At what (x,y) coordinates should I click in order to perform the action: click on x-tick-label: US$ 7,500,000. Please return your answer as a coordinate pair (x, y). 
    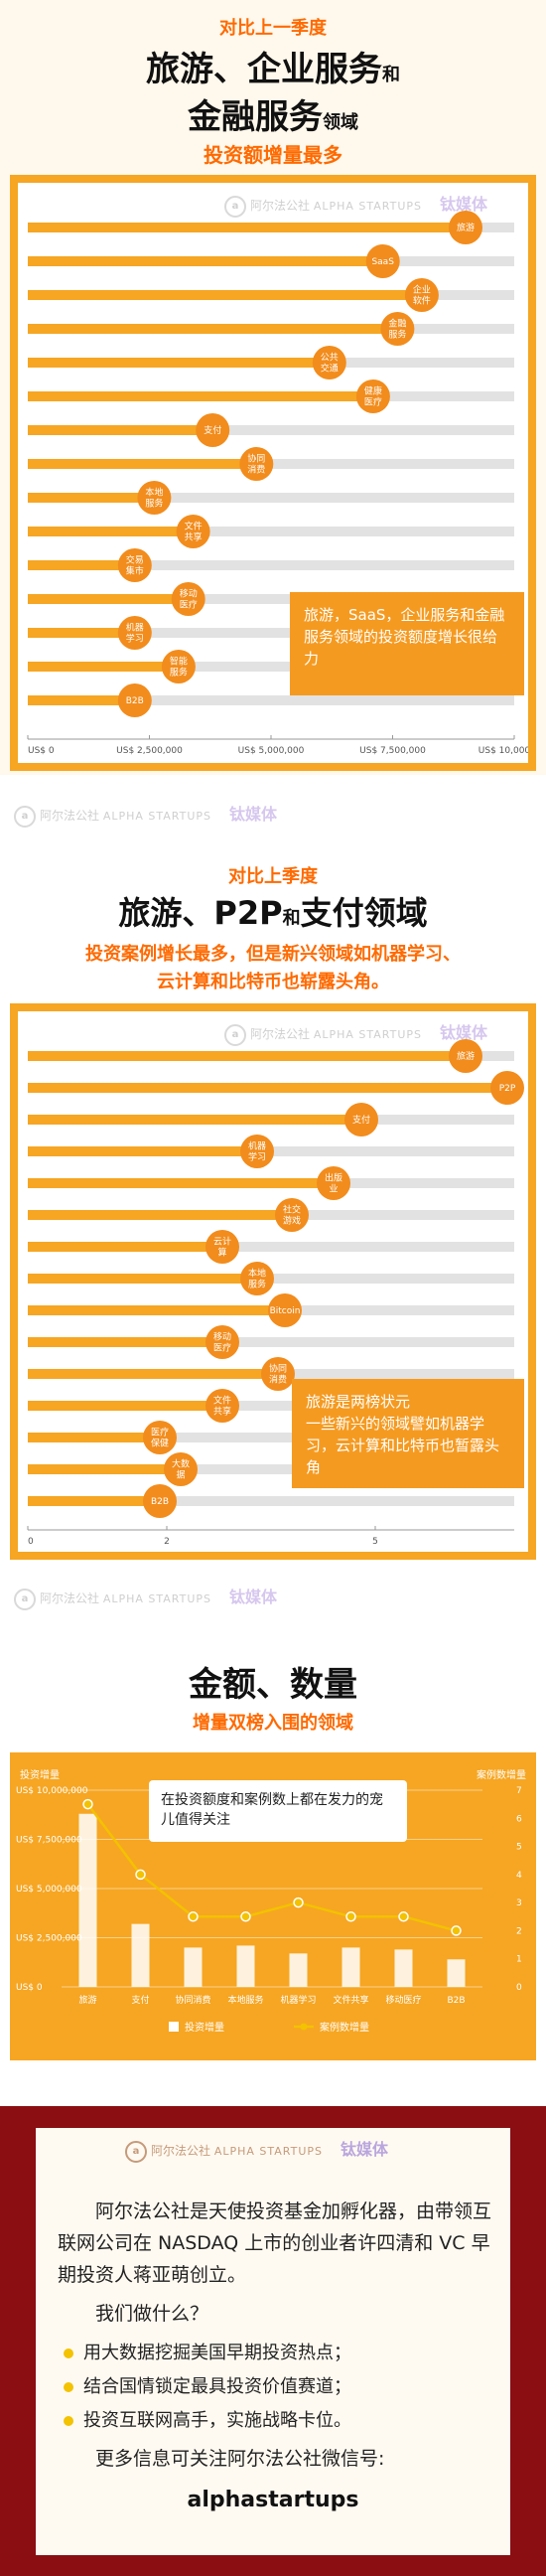
    Looking at the image, I should click on (392, 751).